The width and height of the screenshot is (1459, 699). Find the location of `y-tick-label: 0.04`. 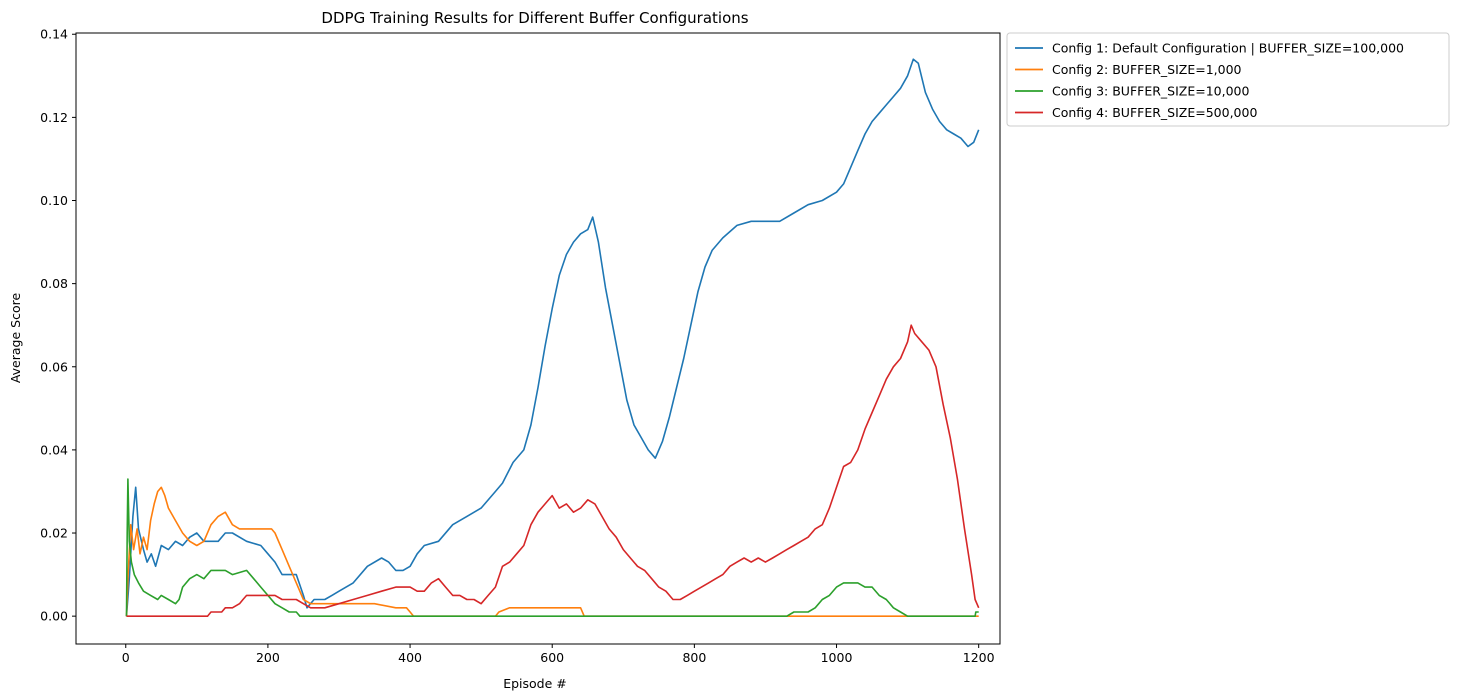

y-tick-label: 0.04 is located at coordinates (54, 449).